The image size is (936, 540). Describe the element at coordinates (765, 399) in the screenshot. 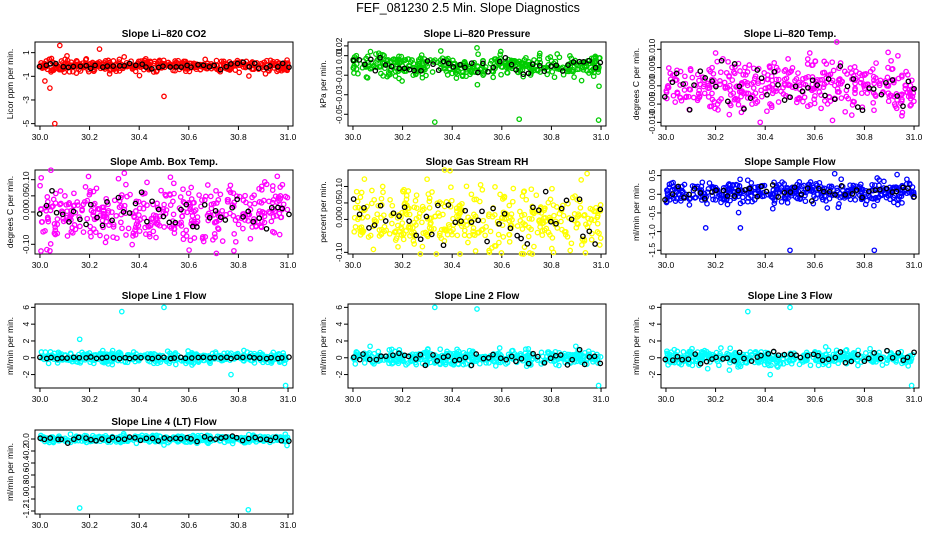

I see `x-tick-label: 30.4` at that location.